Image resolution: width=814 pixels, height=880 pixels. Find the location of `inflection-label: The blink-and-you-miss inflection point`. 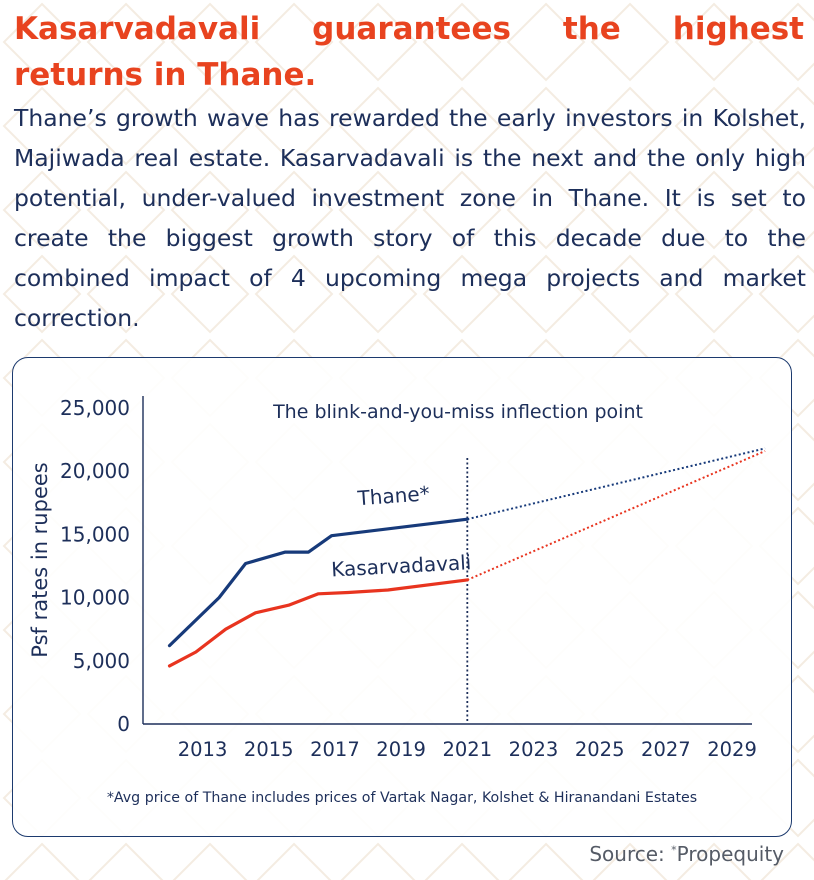

inflection-label: The blink-and-you-miss inflection point is located at coordinates (457, 412).